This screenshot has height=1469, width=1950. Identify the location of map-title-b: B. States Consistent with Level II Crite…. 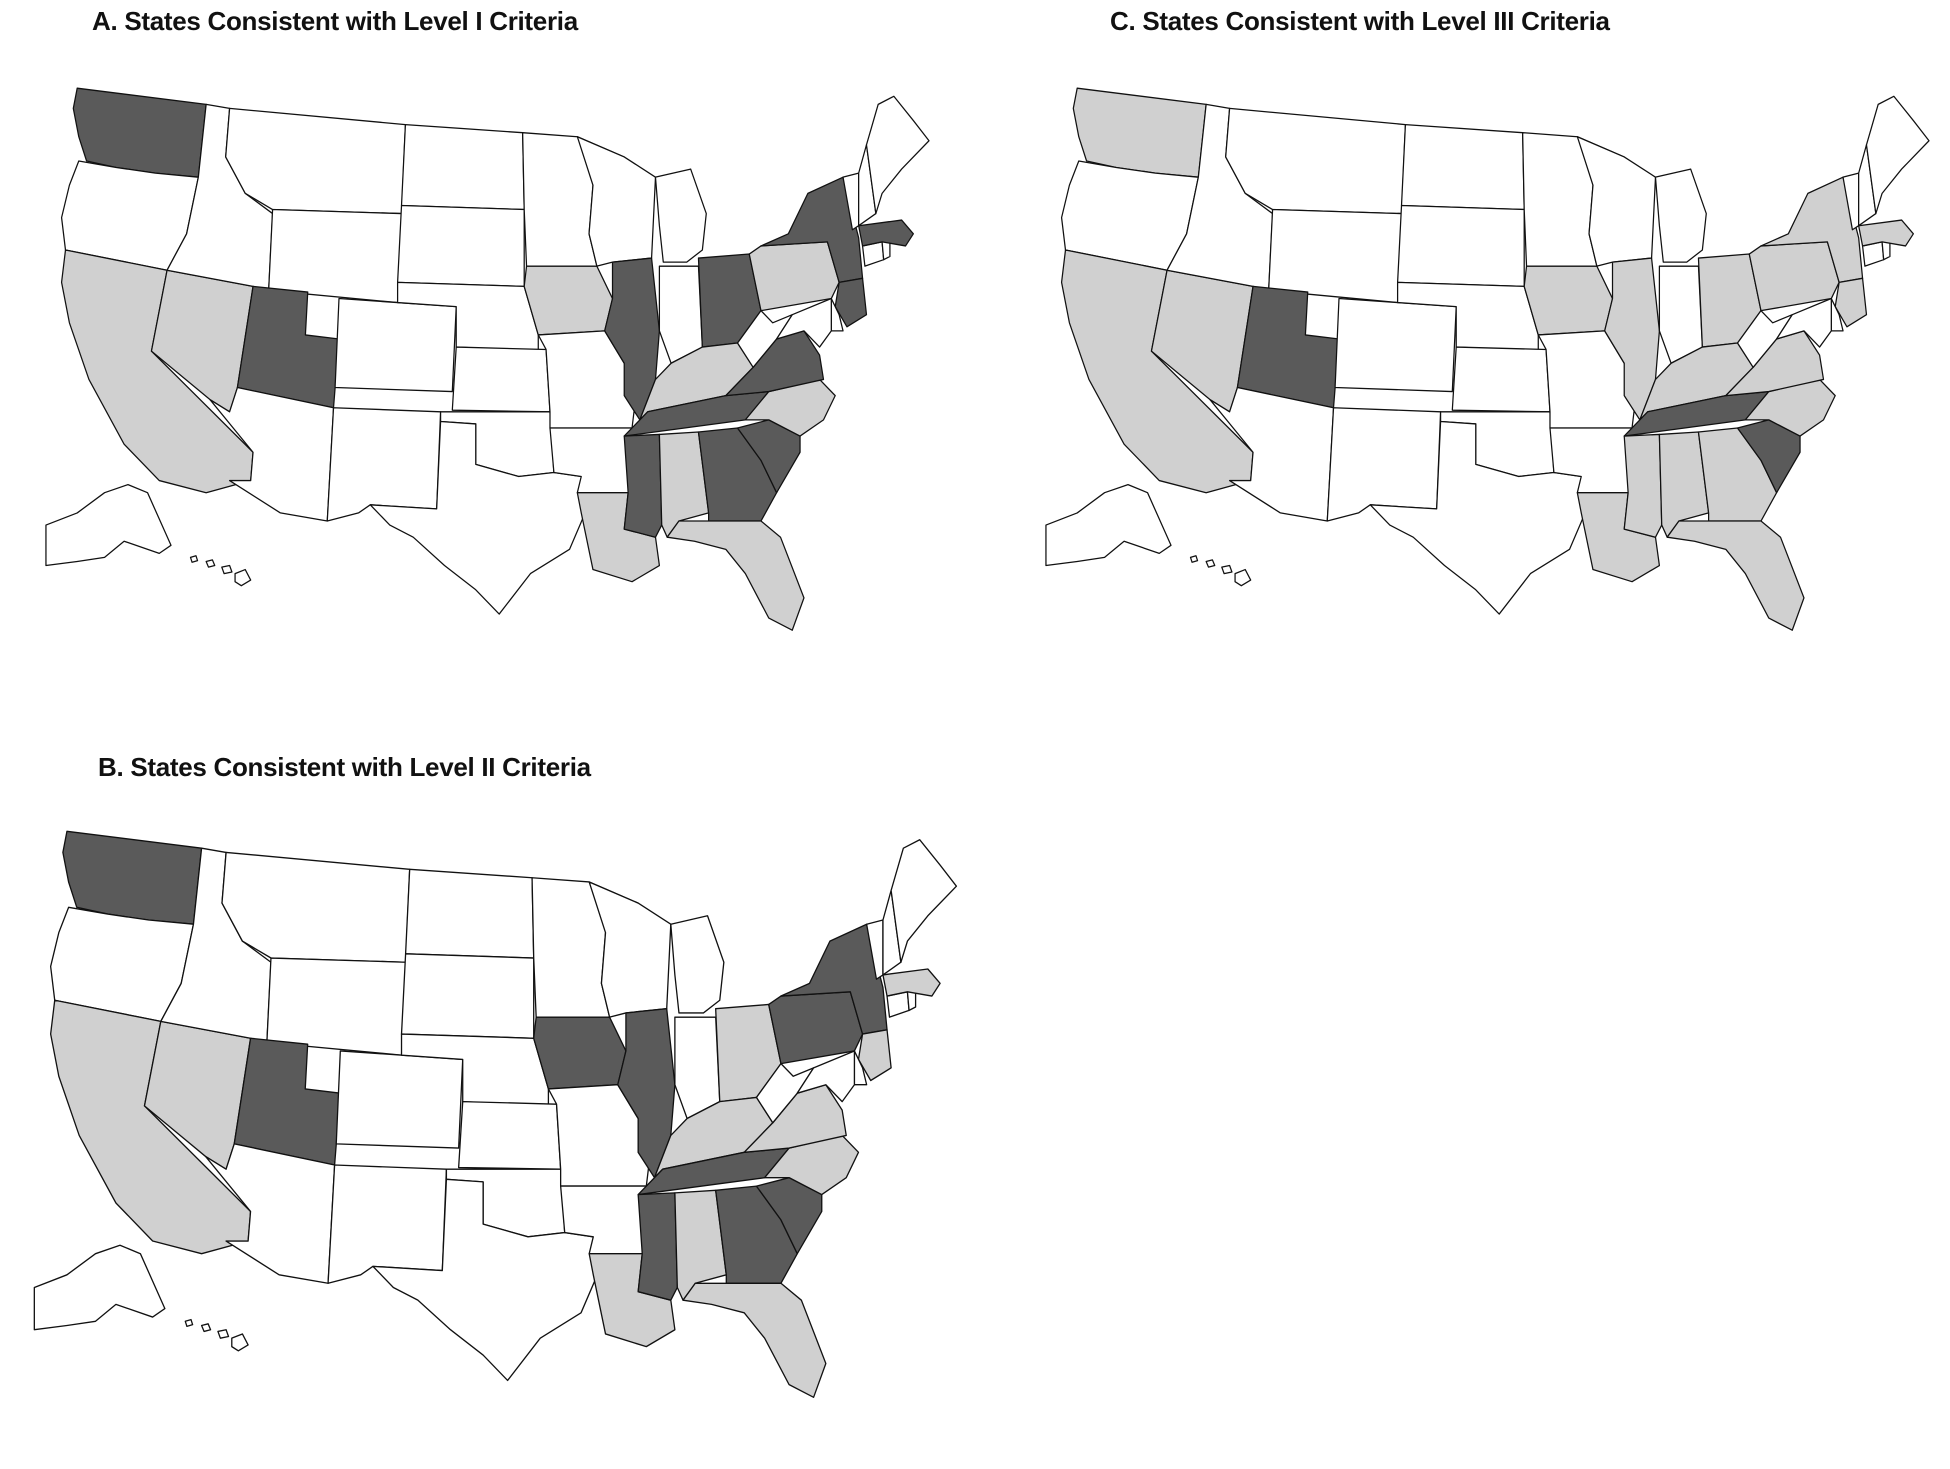
(344, 767).